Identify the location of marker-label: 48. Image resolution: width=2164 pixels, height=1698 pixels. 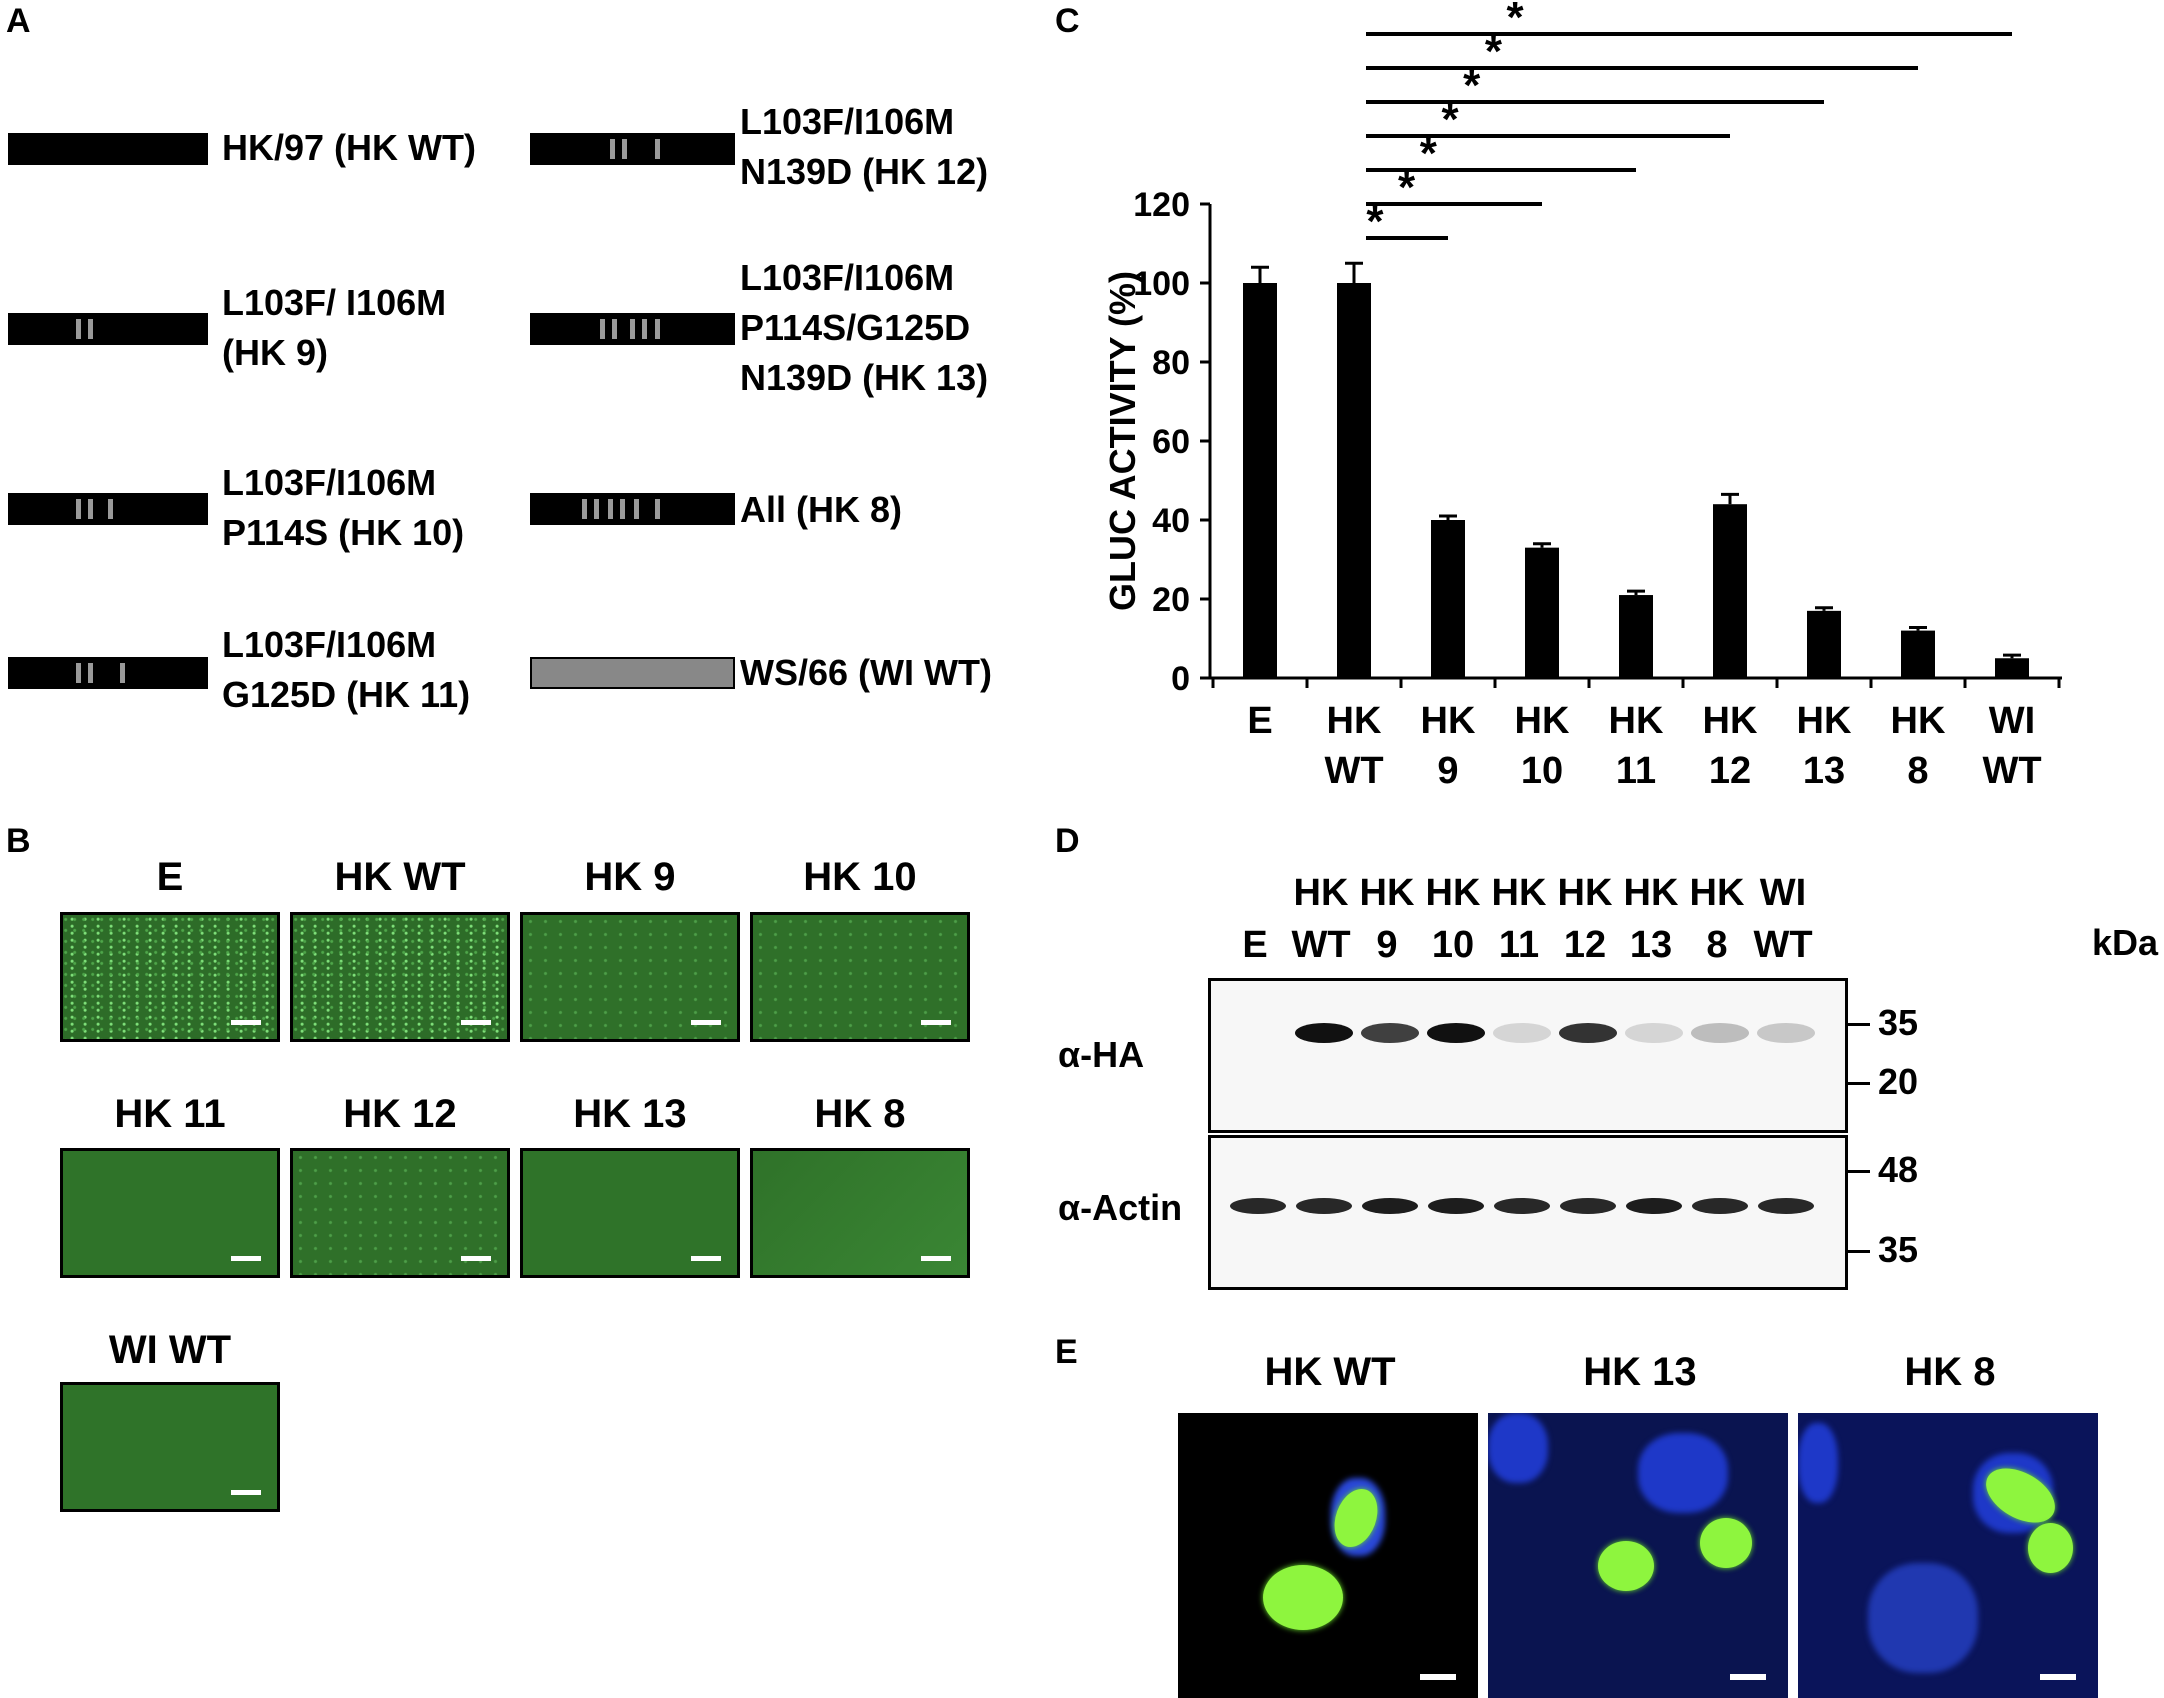
(1898, 1169).